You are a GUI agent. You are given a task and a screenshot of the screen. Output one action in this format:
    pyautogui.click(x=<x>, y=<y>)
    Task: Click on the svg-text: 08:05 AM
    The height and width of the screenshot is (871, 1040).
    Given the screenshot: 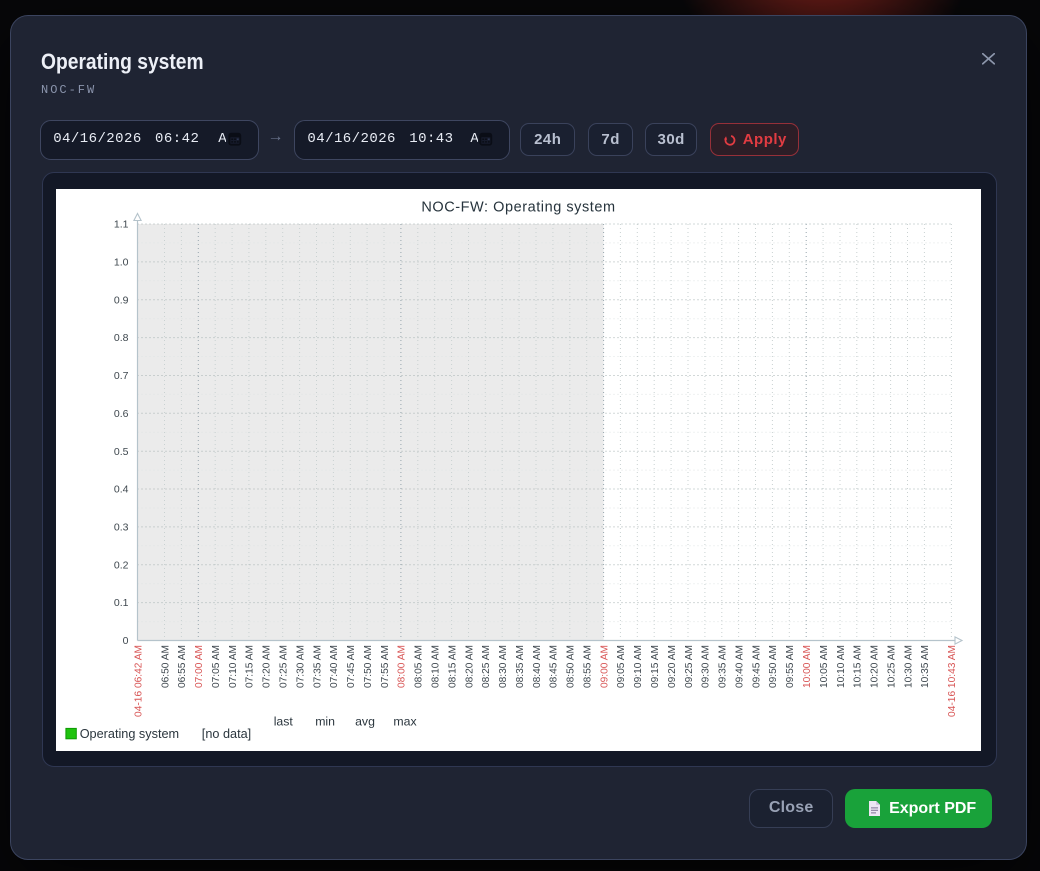 What is the action you would take?
    pyautogui.click(x=419, y=666)
    